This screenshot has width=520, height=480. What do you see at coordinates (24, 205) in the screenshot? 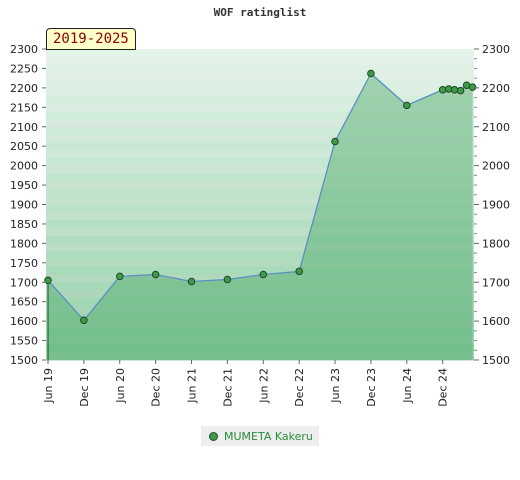
I see `y-tick-label: 1900` at bounding box center [24, 205].